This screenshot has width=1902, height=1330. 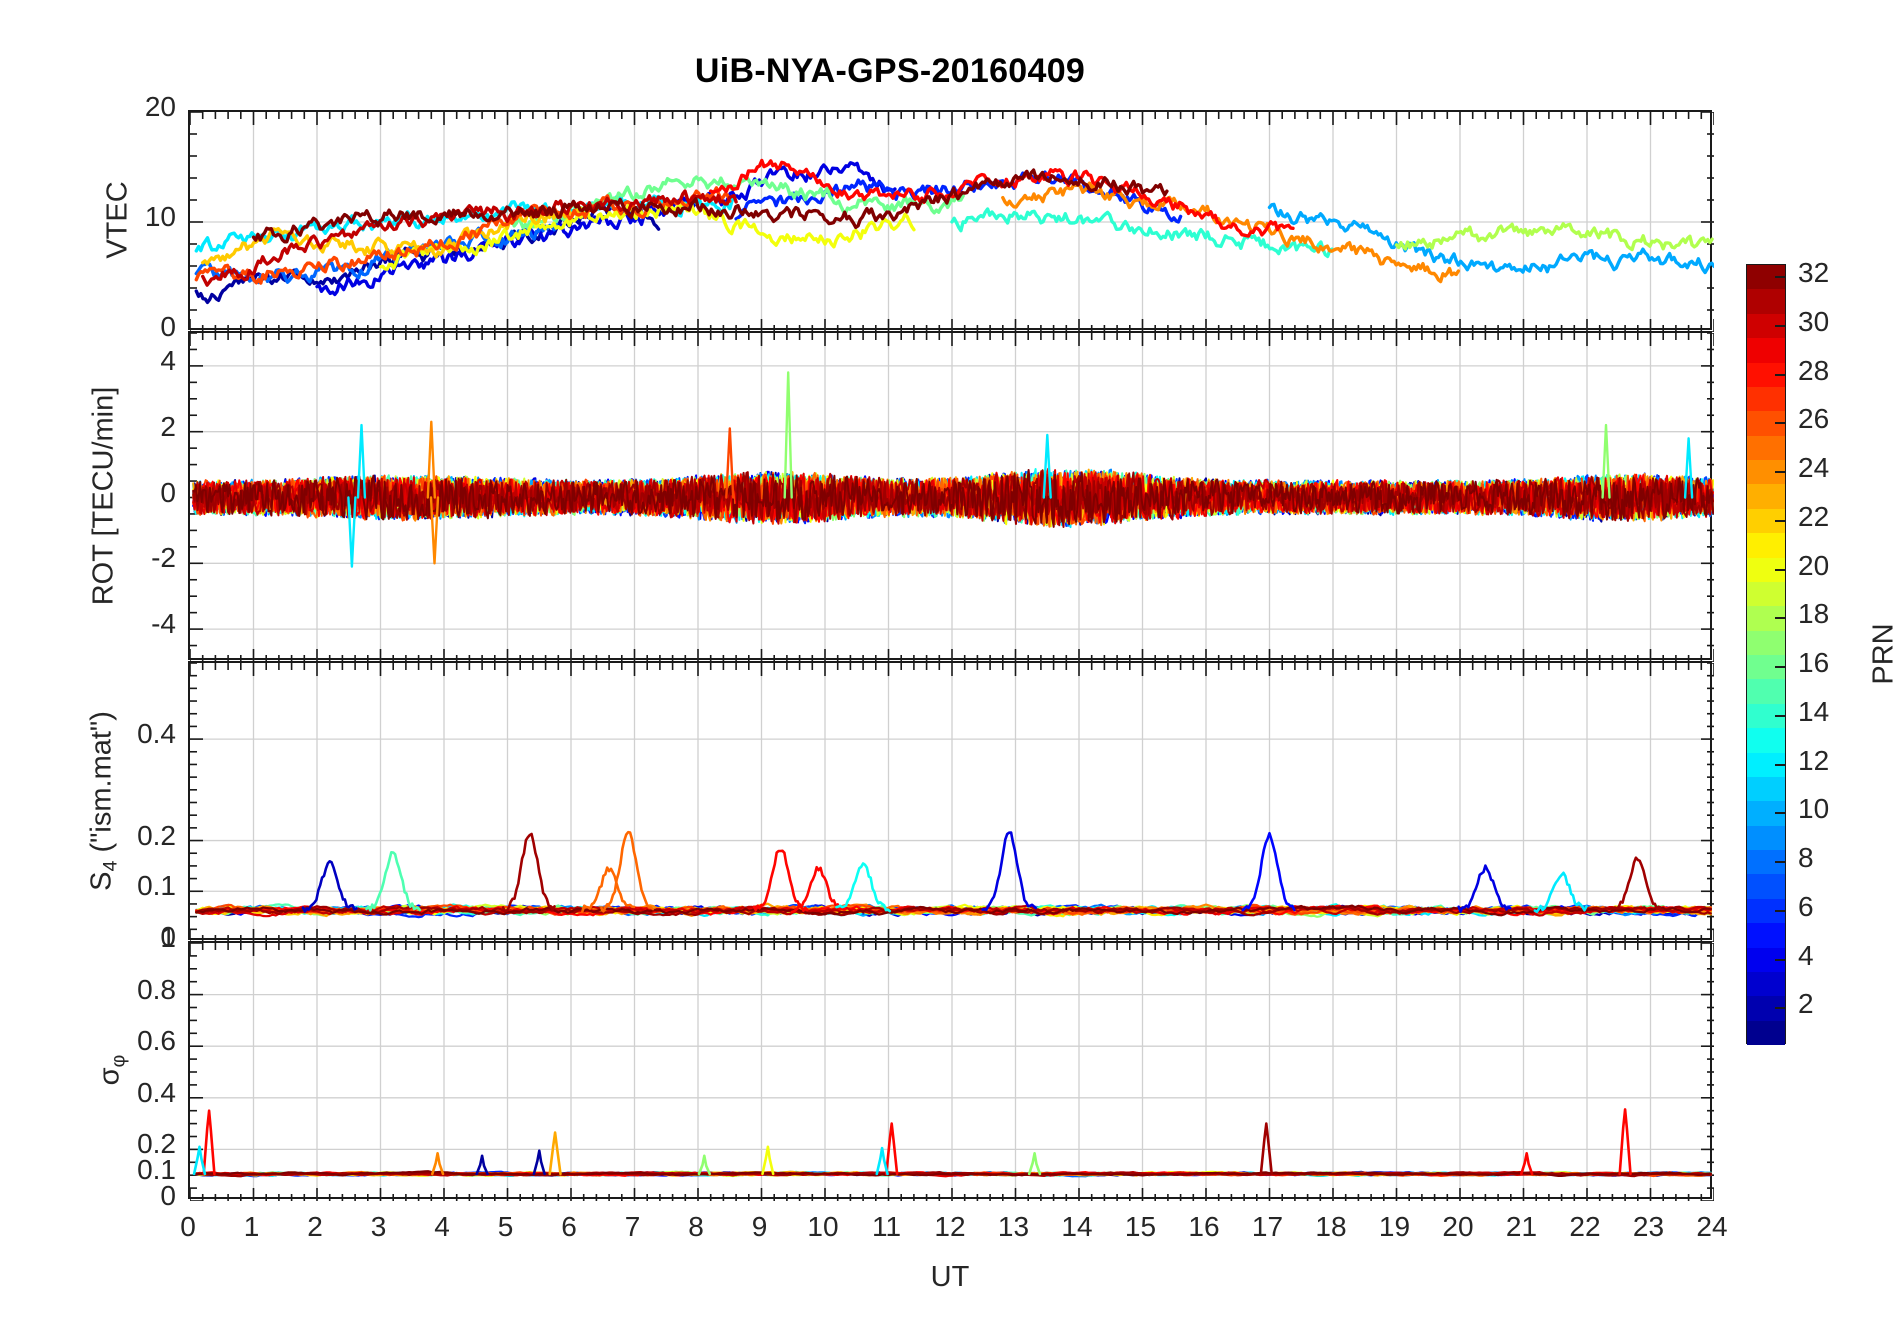 I want to click on xaxis-label: UT, so click(x=950, y=1277).